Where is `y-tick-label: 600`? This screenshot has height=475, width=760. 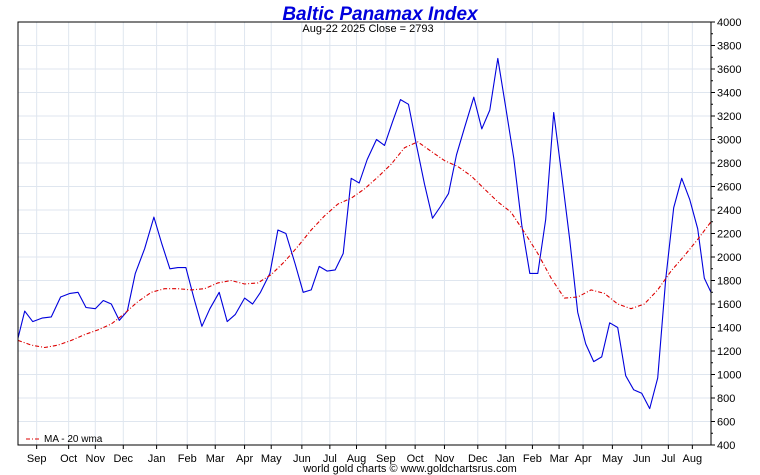 y-tick-label: 600 is located at coordinates (726, 423).